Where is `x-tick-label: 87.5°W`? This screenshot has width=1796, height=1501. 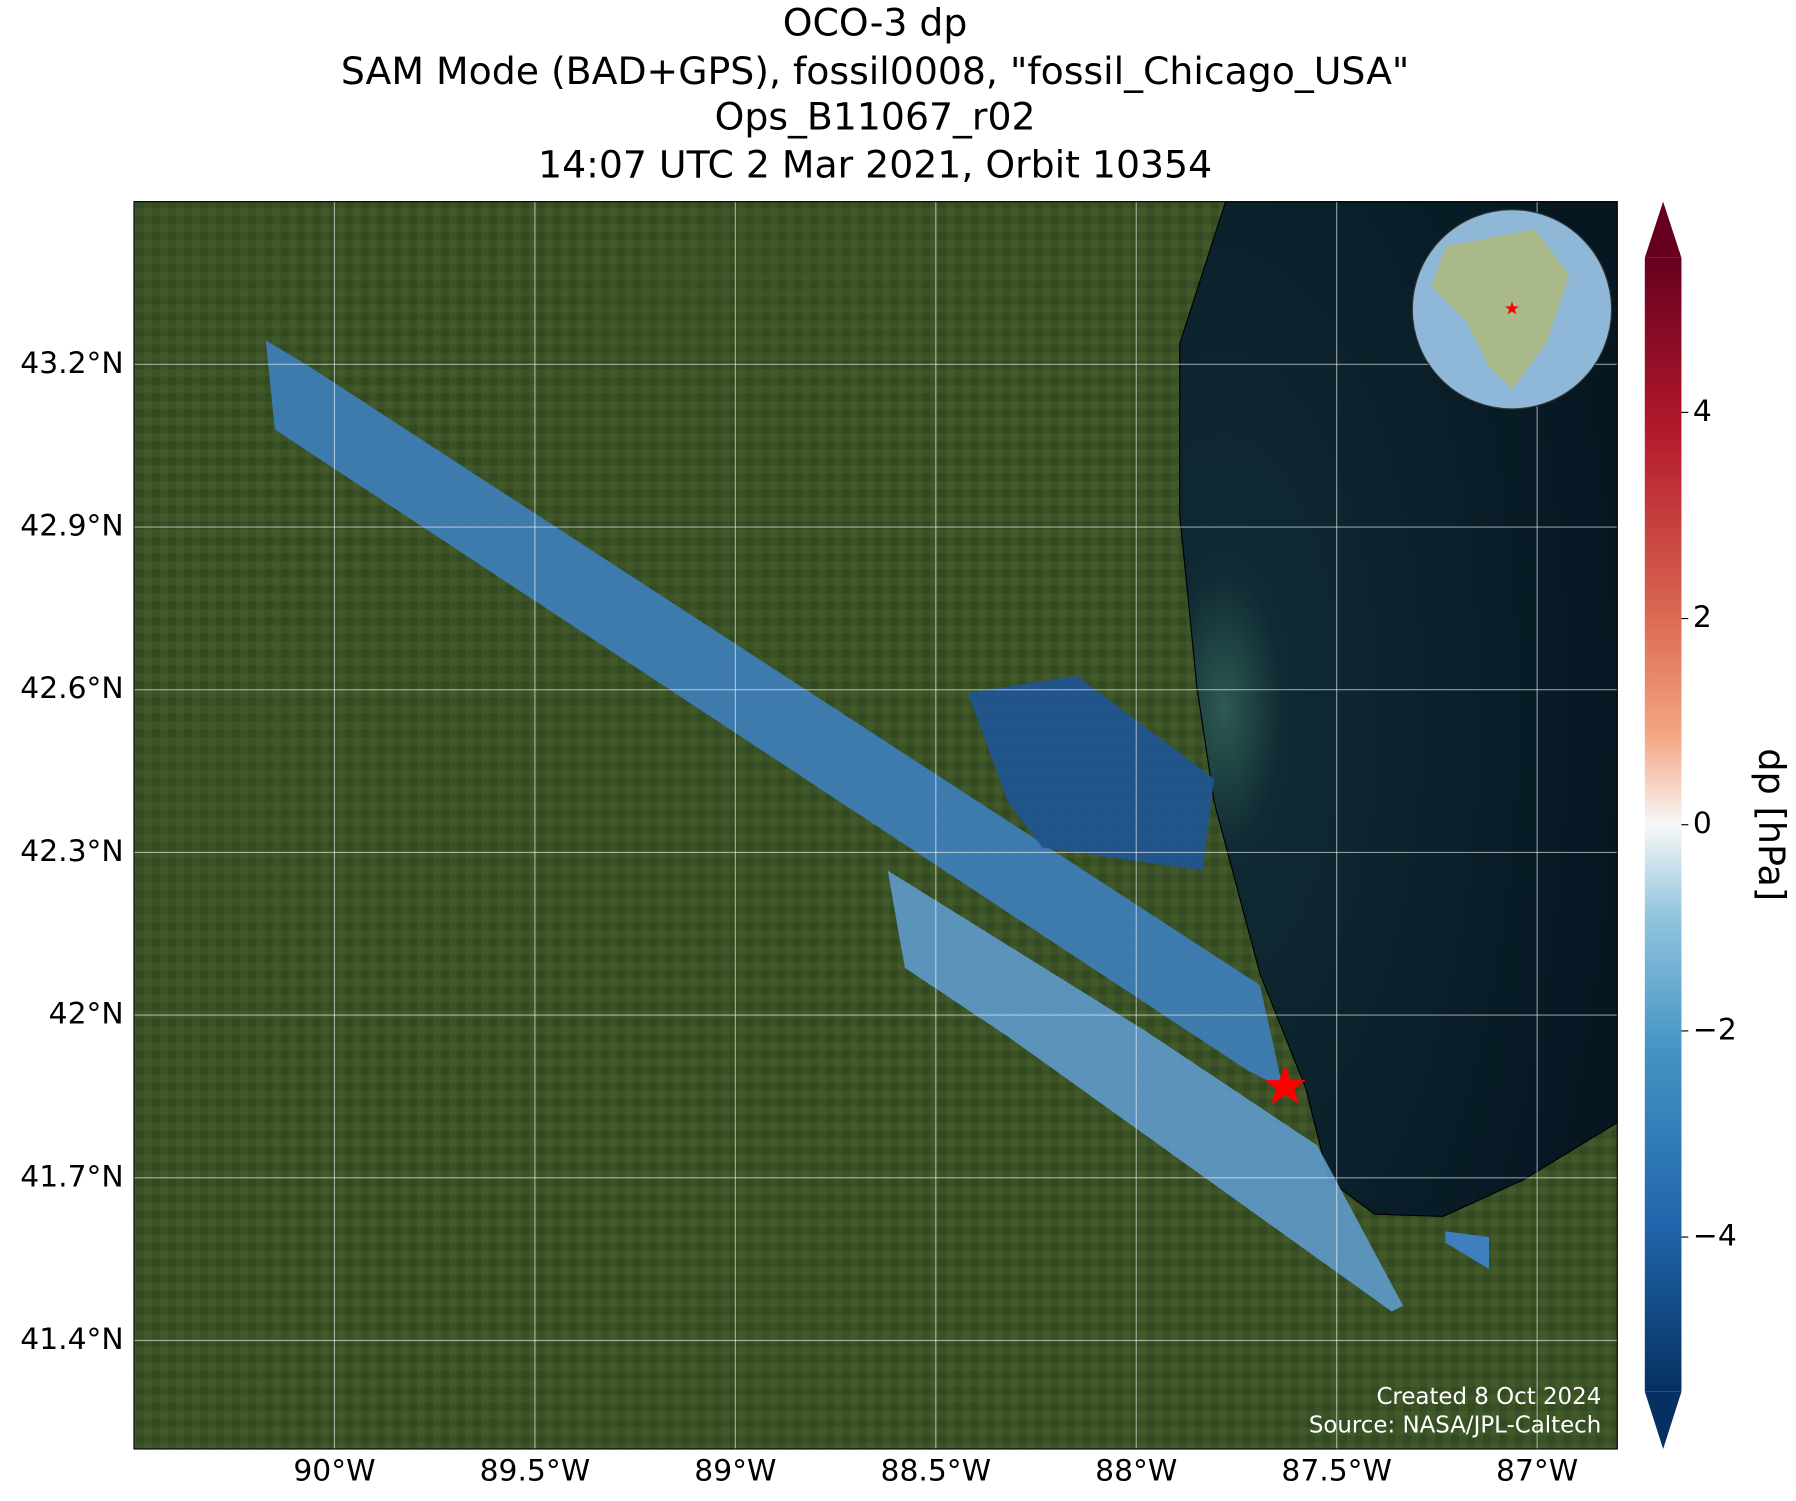 x-tick-label: 87.5°W is located at coordinates (1336, 1470).